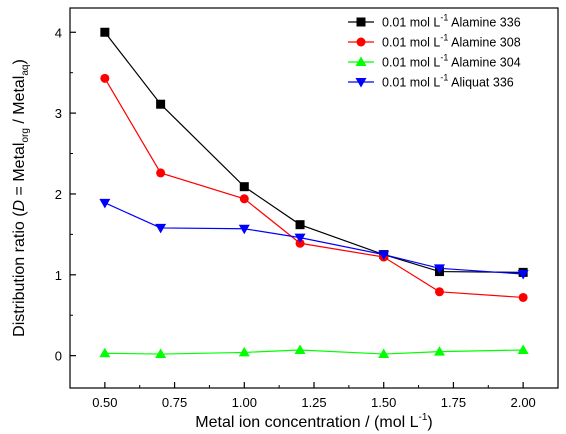 The height and width of the screenshot is (434, 566). I want to click on legend-label: 0.01 mol L-1 Aliquat 336, so click(448, 81).